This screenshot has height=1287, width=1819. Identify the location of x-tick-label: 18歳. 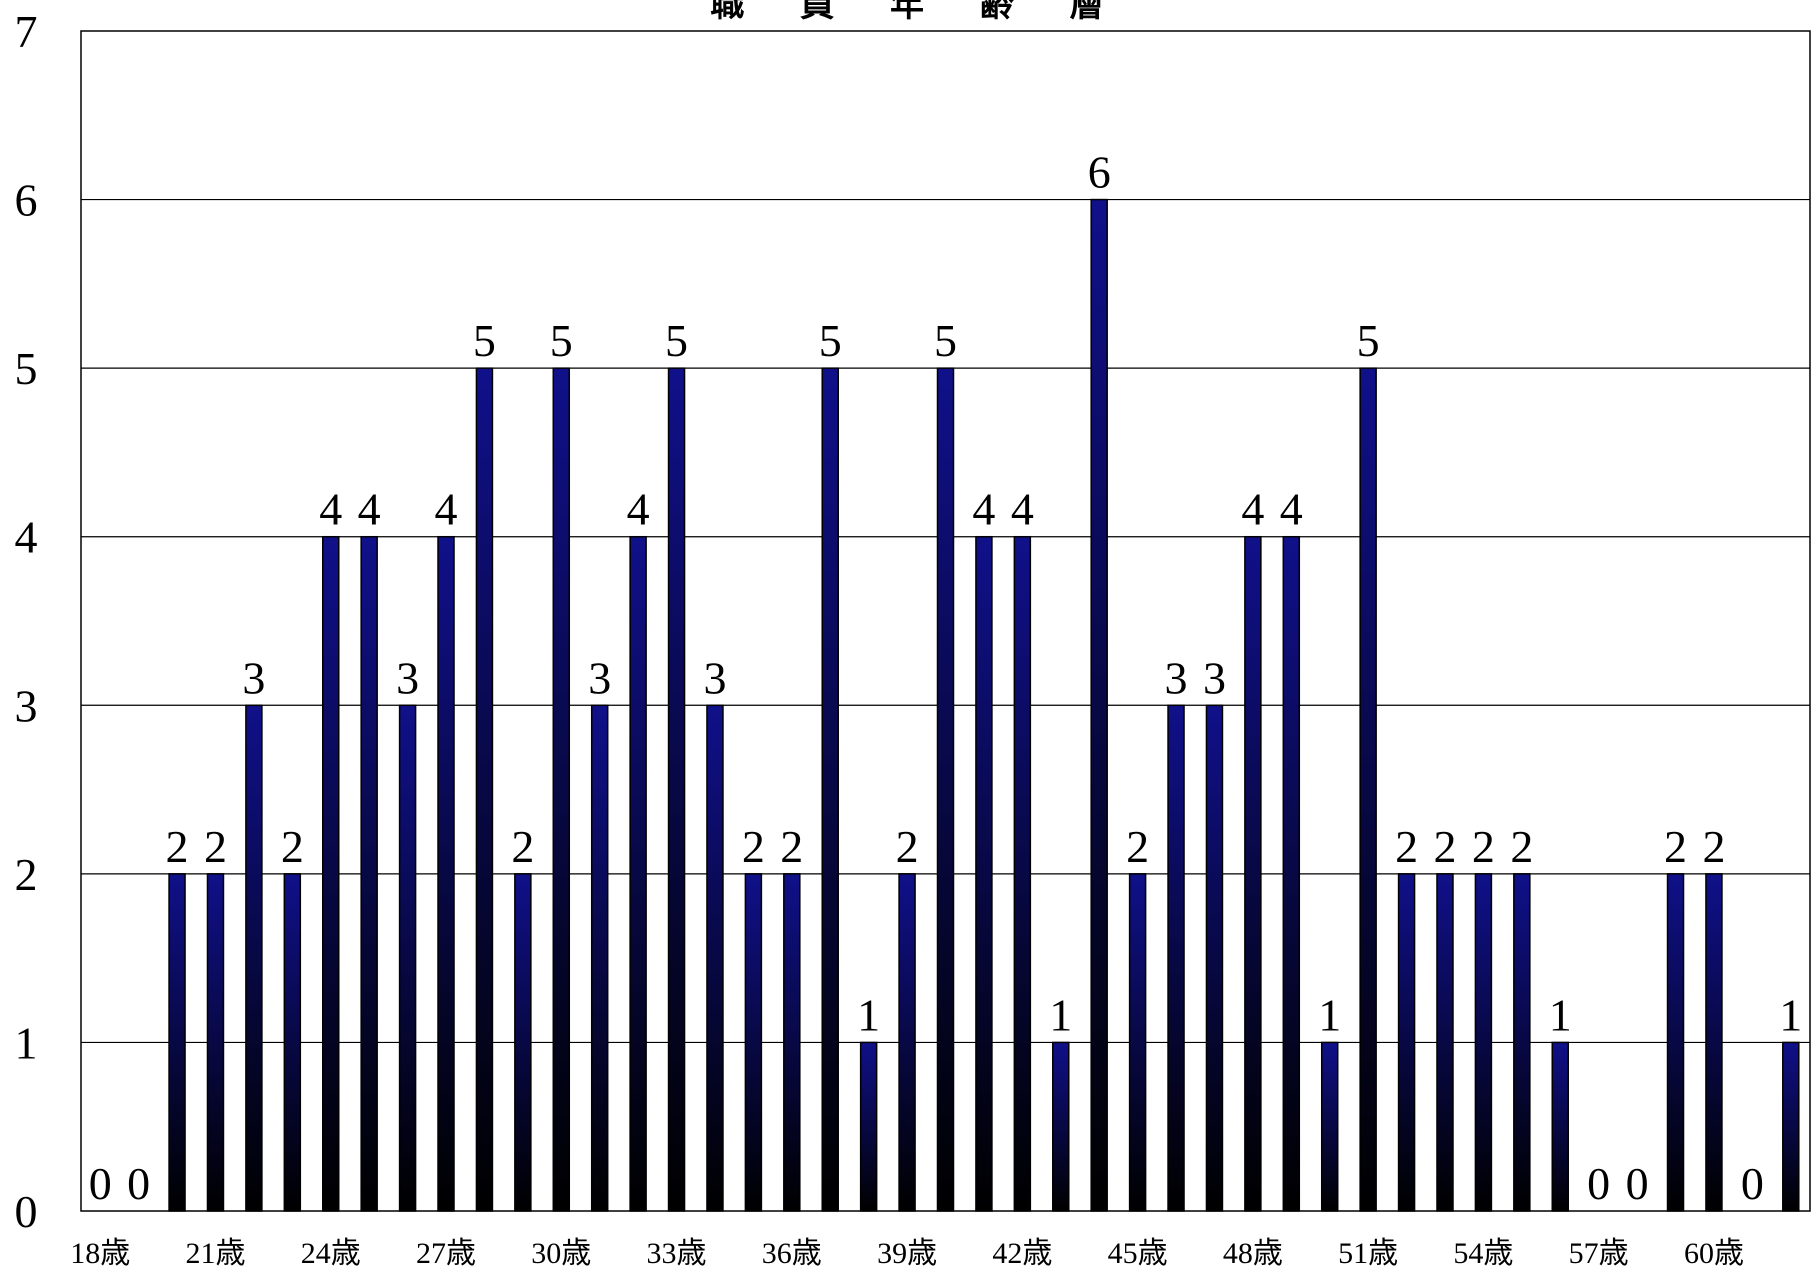
(100, 1253).